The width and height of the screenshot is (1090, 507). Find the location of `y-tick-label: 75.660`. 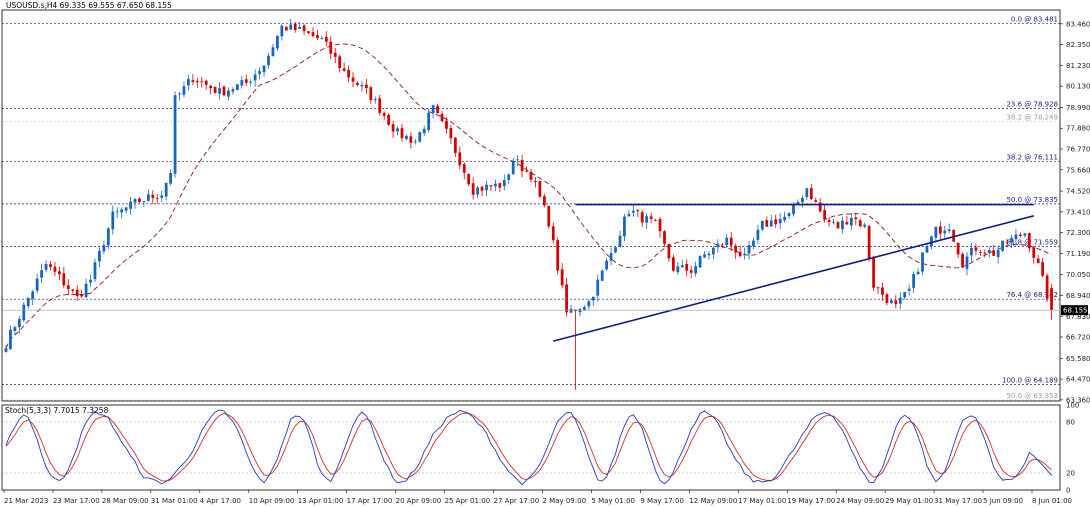

y-tick-label: 75.660 is located at coordinates (1078, 170).